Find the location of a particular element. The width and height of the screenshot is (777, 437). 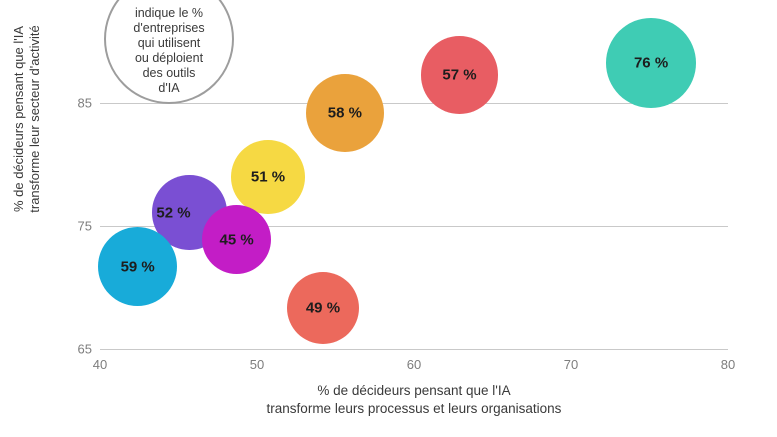

legend-line: indique le % is located at coordinates (169, 13).